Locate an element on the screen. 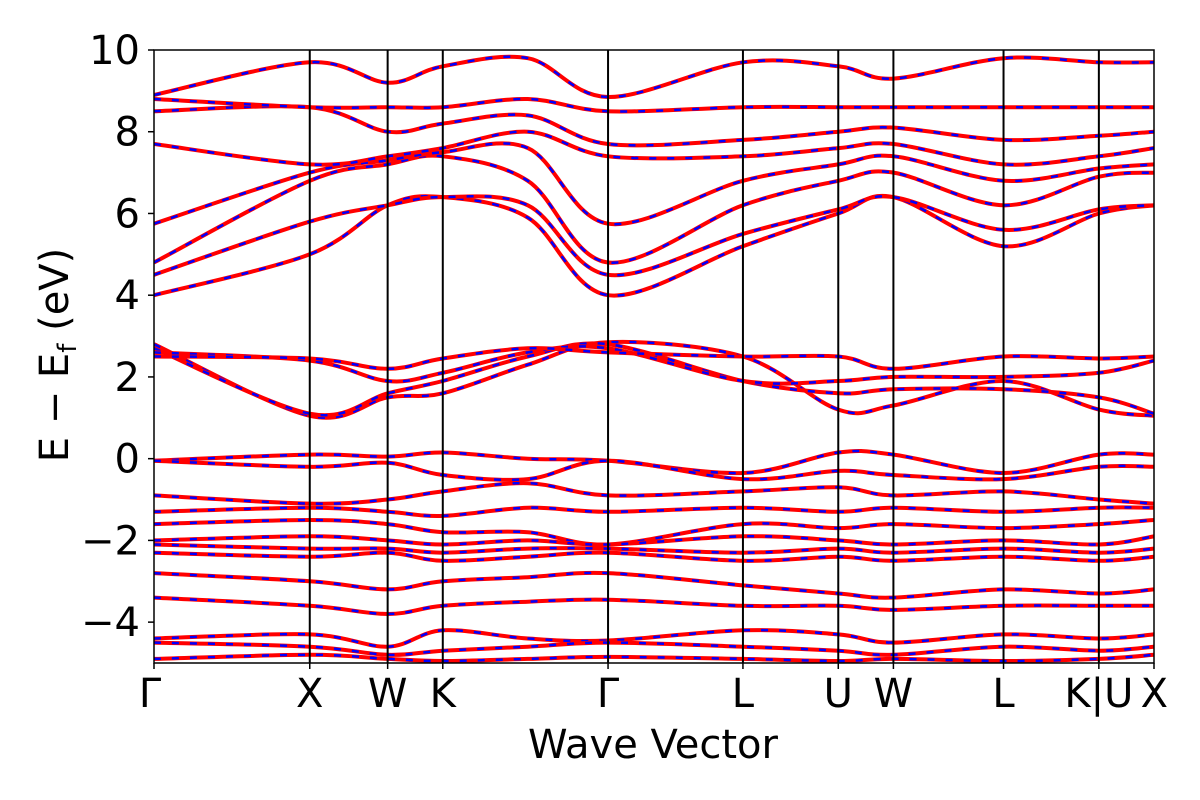 The image size is (1200, 800). x-tick-label-6: U is located at coordinates (838, 694).